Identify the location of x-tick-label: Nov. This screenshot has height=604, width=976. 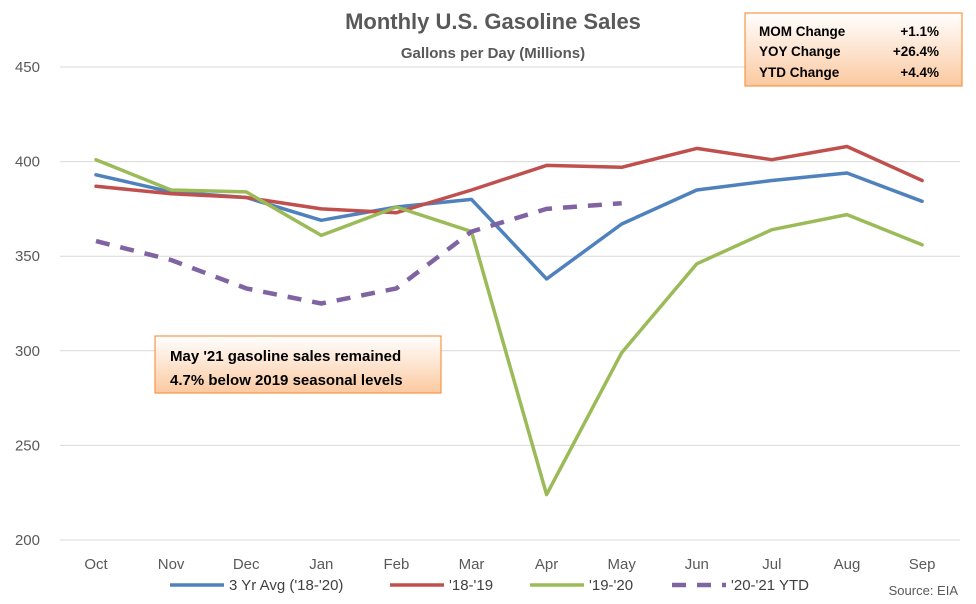
(171, 564).